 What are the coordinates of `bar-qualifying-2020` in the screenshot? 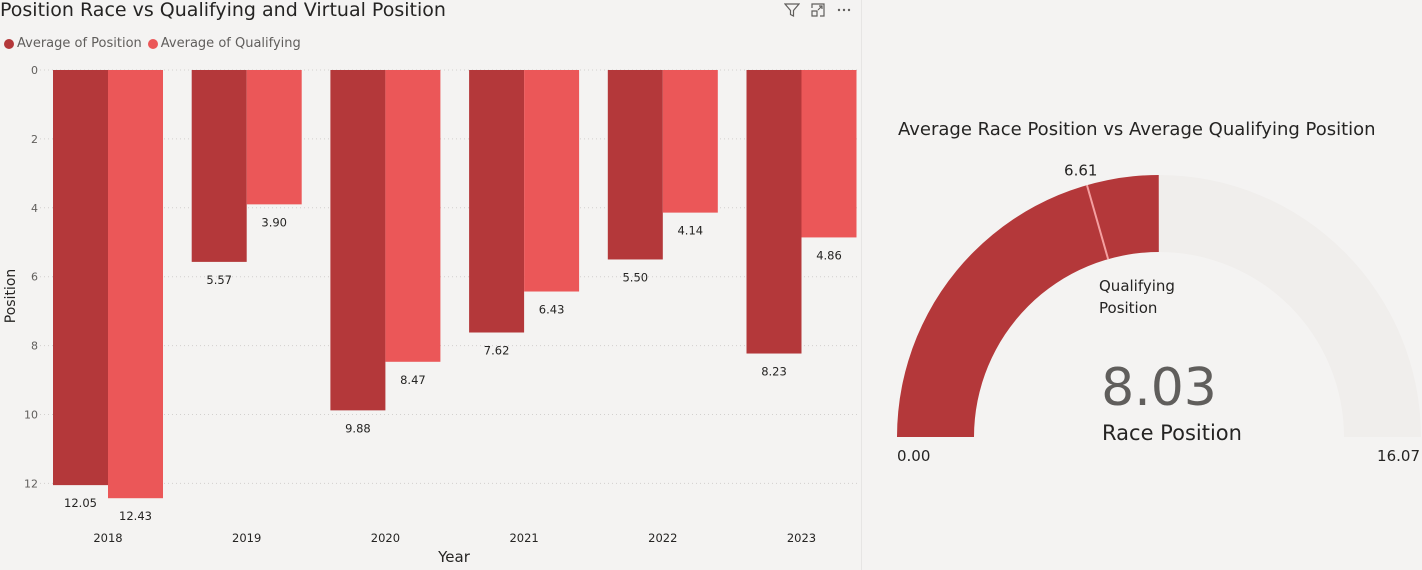 It's located at (413, 216).